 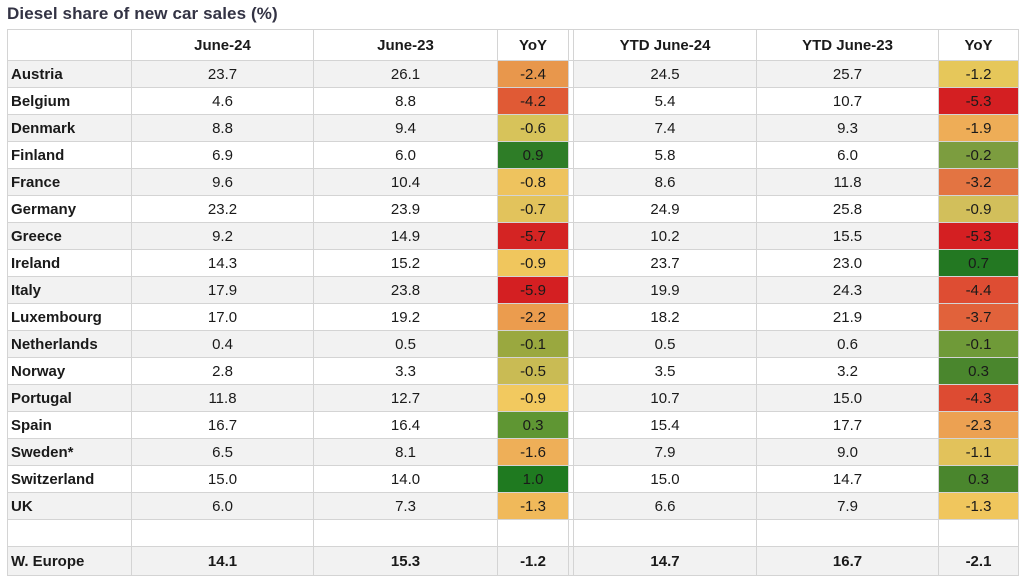 What do you see at coordinates (978, 452) in the screenshot?
I see `ytd-yoy-cell: -1.1` at bounding box center [978, 452].